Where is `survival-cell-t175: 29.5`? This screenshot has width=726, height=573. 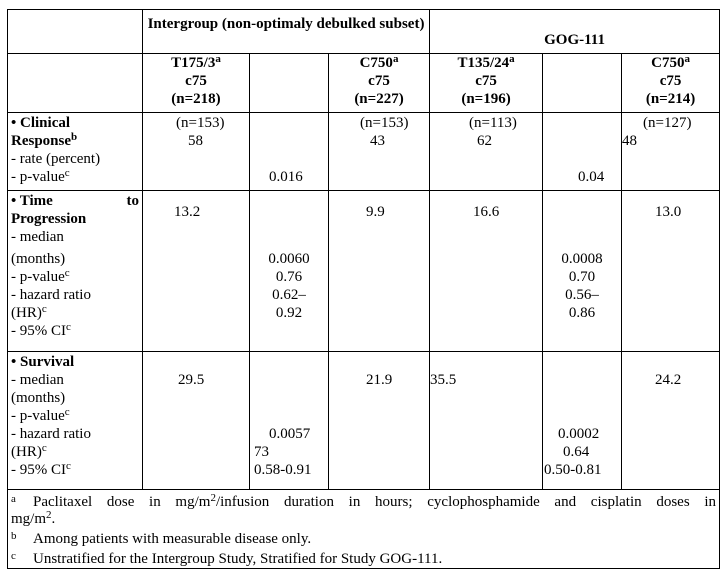 survival-cell-t175: 29.5 is located at coordinates (196, 420).